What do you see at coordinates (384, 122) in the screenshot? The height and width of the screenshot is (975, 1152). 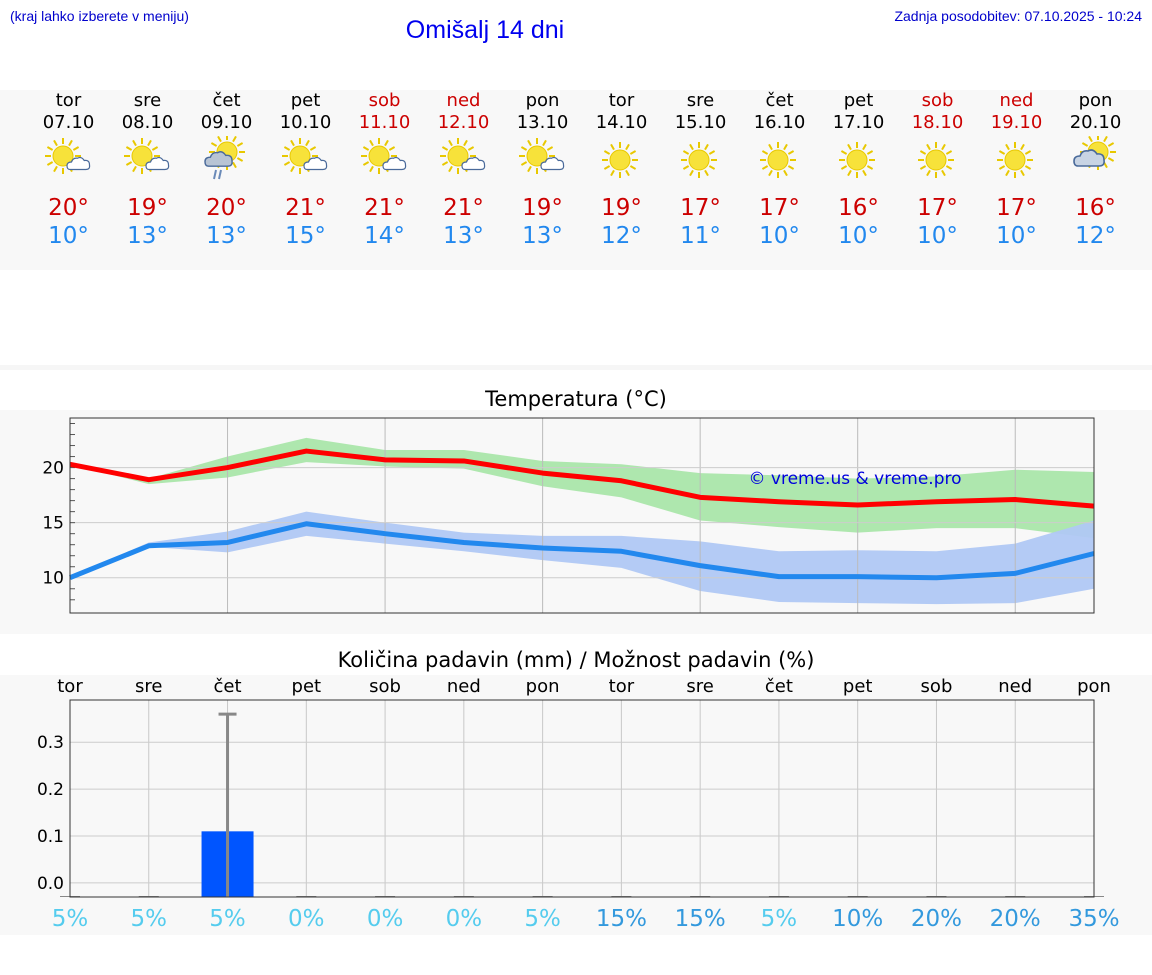 I see `day-date: 11.10` at bounding box center [384, 122].